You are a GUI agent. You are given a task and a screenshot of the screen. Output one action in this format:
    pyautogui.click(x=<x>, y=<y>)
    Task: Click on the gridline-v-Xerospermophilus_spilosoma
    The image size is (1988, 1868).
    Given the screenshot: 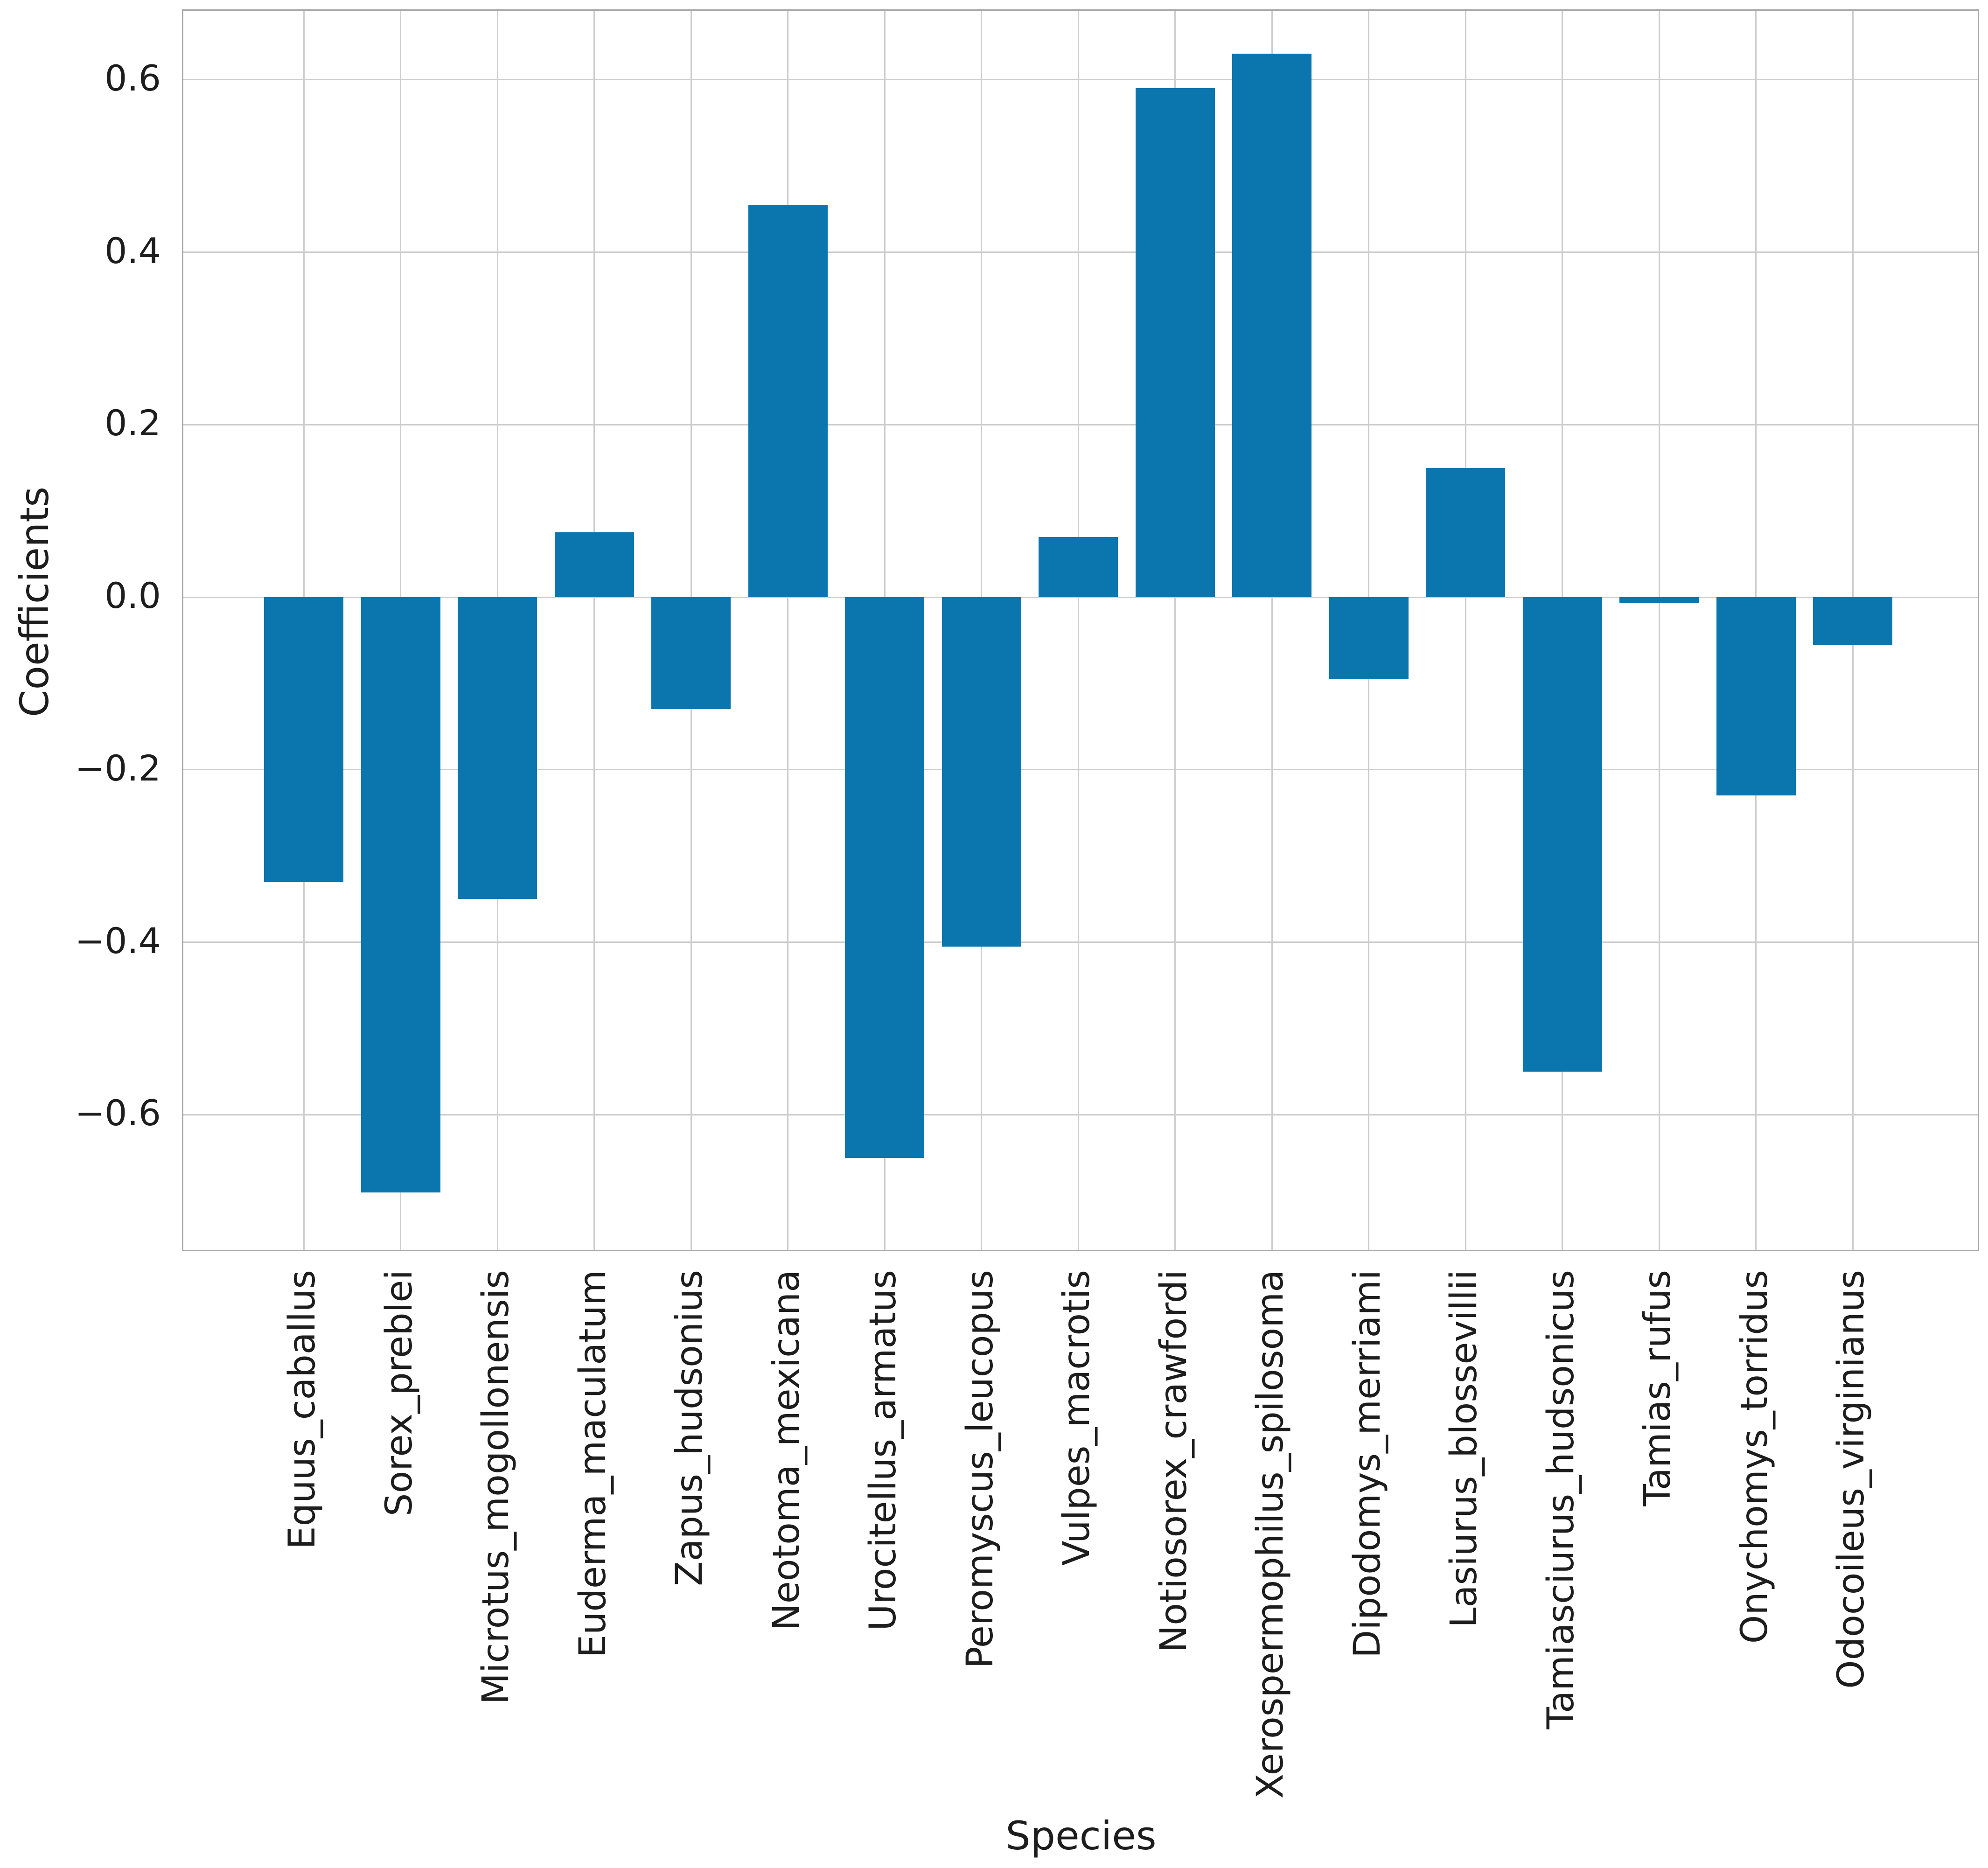 What is the action you would take?
    pyautogui.click(x=1272, y=631)
    